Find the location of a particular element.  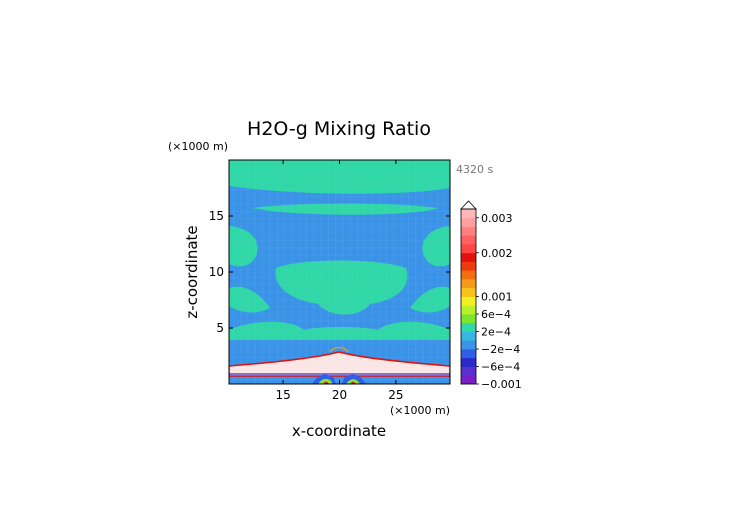

colorbar-label: 0.003 is located at coordinates (497, 218).